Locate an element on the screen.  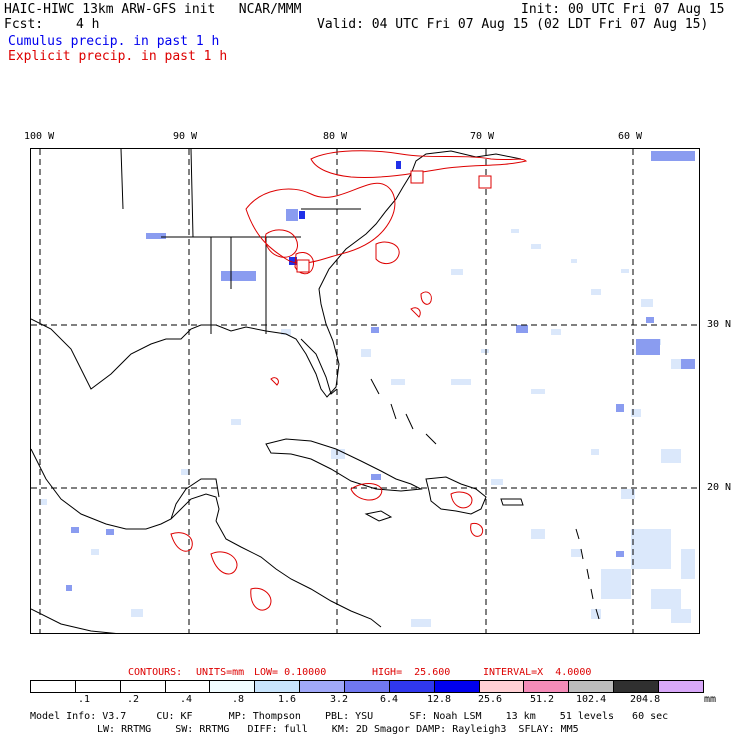
scale-tick: .1 is located at coordinates (84, 699).